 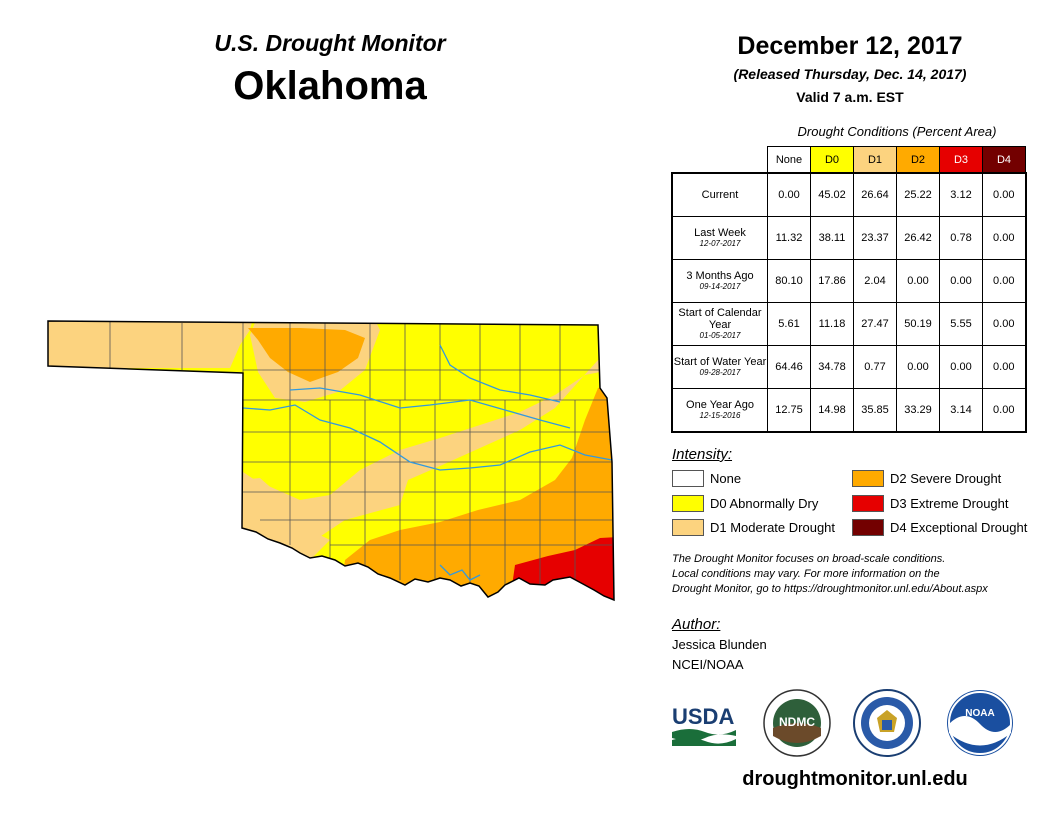 What do you see at coordinates (918, 324) in the screenshot?
I see `cell-d2: 50.19` at bounding box center [918, 324].